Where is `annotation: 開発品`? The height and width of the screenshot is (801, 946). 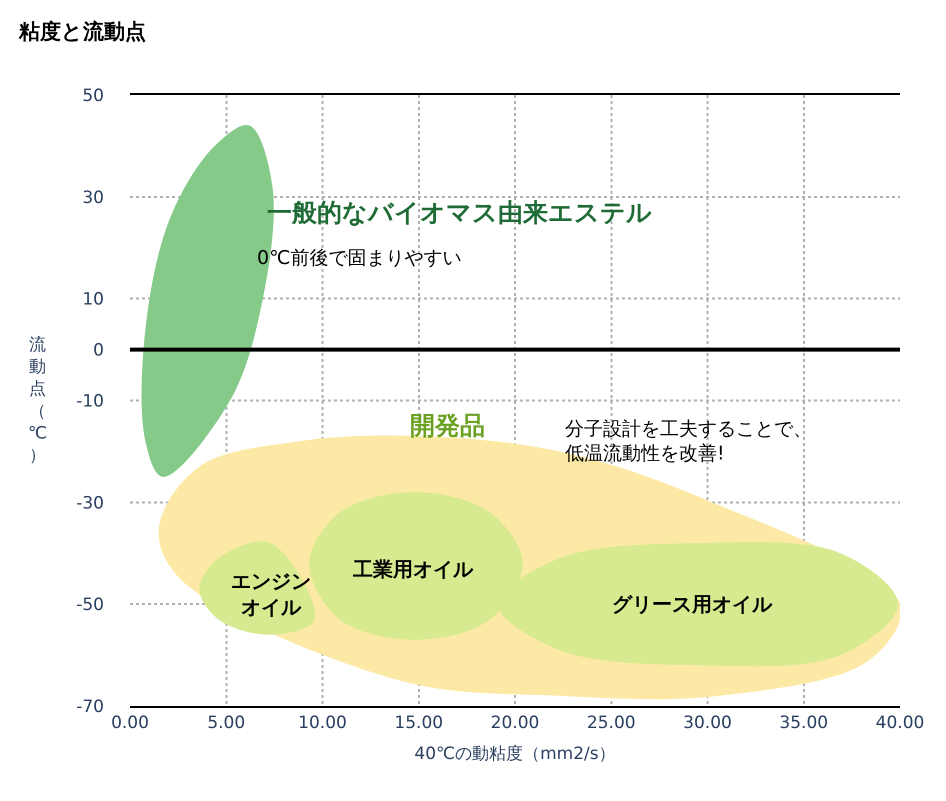
annotation: 開発品 is located at coordinates (447, 425).